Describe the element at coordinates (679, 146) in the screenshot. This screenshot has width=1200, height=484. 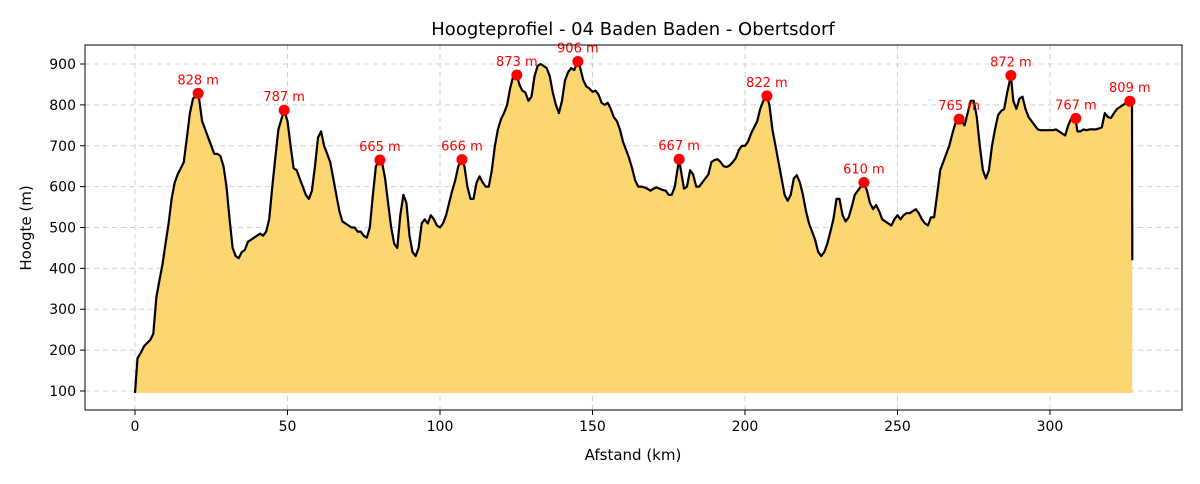
I see `peak-label: 667 m` at that location.